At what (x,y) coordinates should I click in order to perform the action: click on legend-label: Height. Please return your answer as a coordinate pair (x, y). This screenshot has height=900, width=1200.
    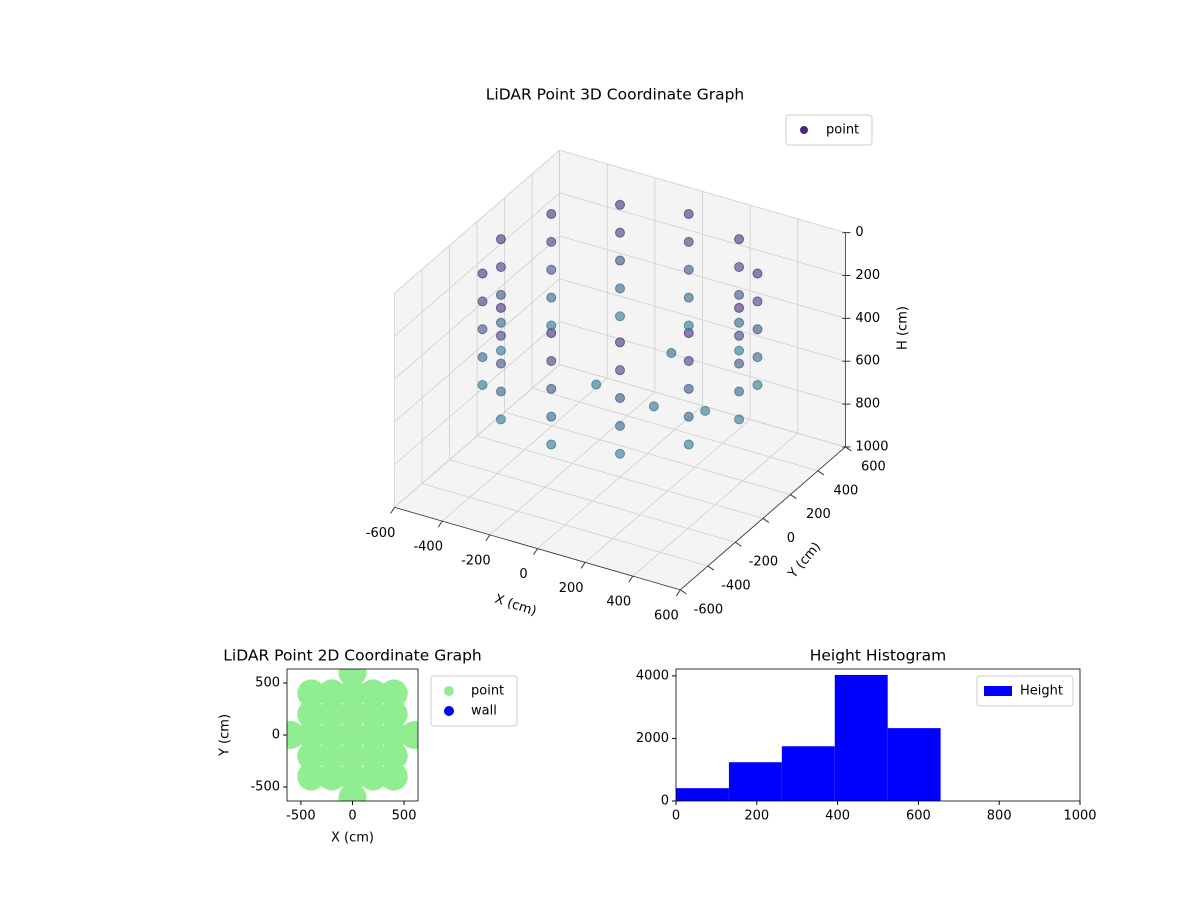
    Looking at the image, I should click on (1041, 691).